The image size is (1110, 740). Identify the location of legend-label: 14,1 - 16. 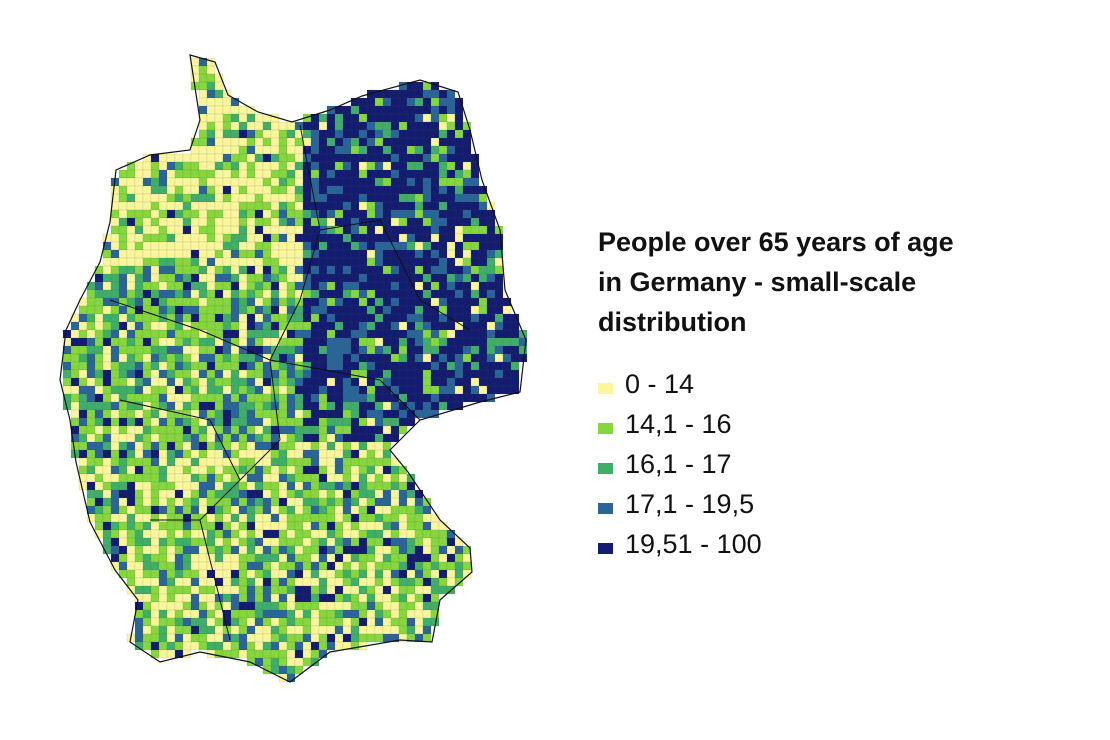
(678, 423).